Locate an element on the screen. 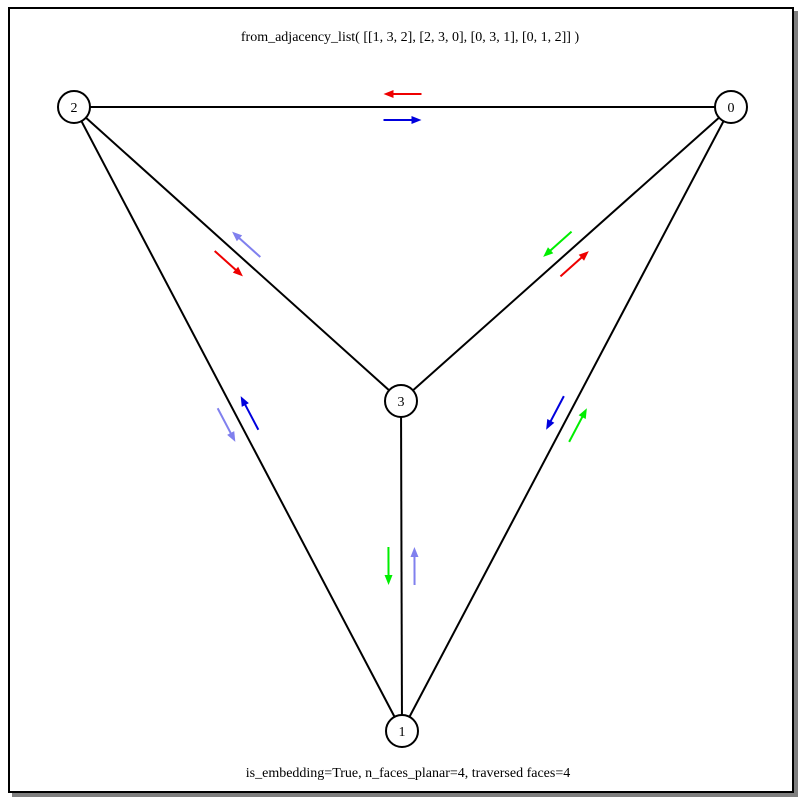 The width and height of the screenshot is (805, 805). node-2: 2 is located at coordinates (74, 107).